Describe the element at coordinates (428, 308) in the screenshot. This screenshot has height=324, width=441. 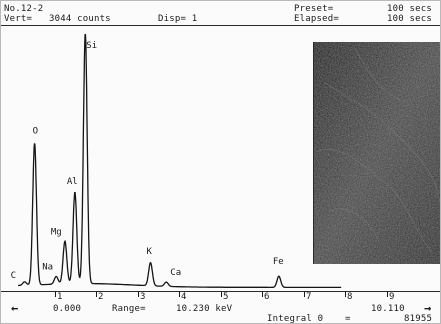
I see `scroll-right-arrow-icon: →` at that location.